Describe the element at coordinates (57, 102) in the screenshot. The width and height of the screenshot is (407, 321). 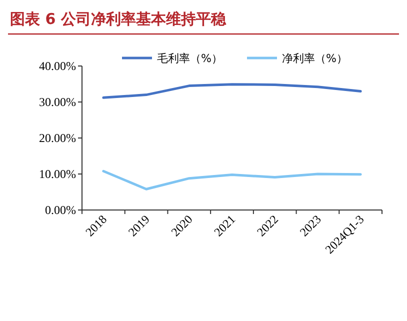
I see `y-tick-label: 30.00%` at that location.